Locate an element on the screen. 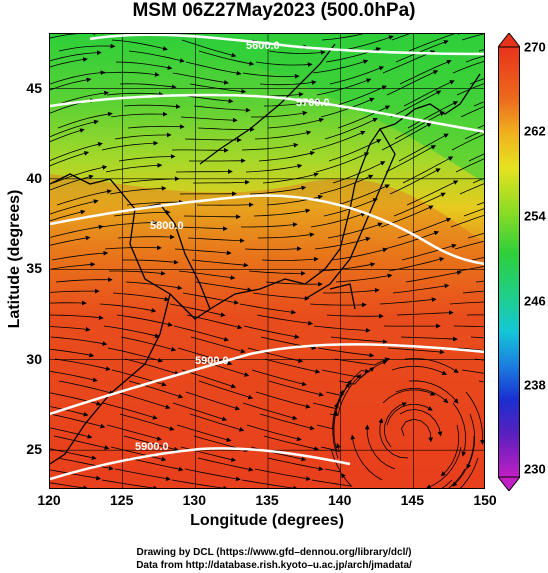  x-tick-135: 135 is located at coordinates (267, 500).